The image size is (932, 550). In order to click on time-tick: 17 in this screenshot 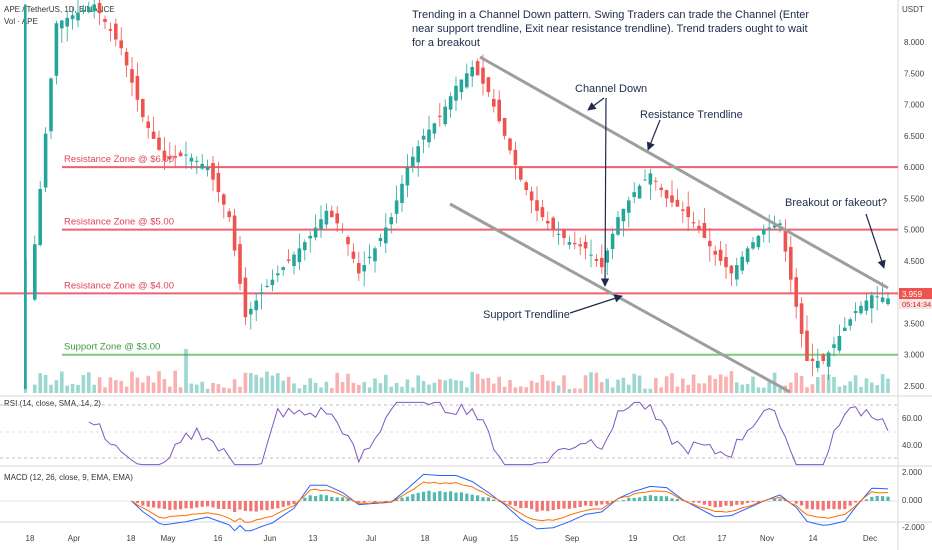, I will do `click(722, 538)`.